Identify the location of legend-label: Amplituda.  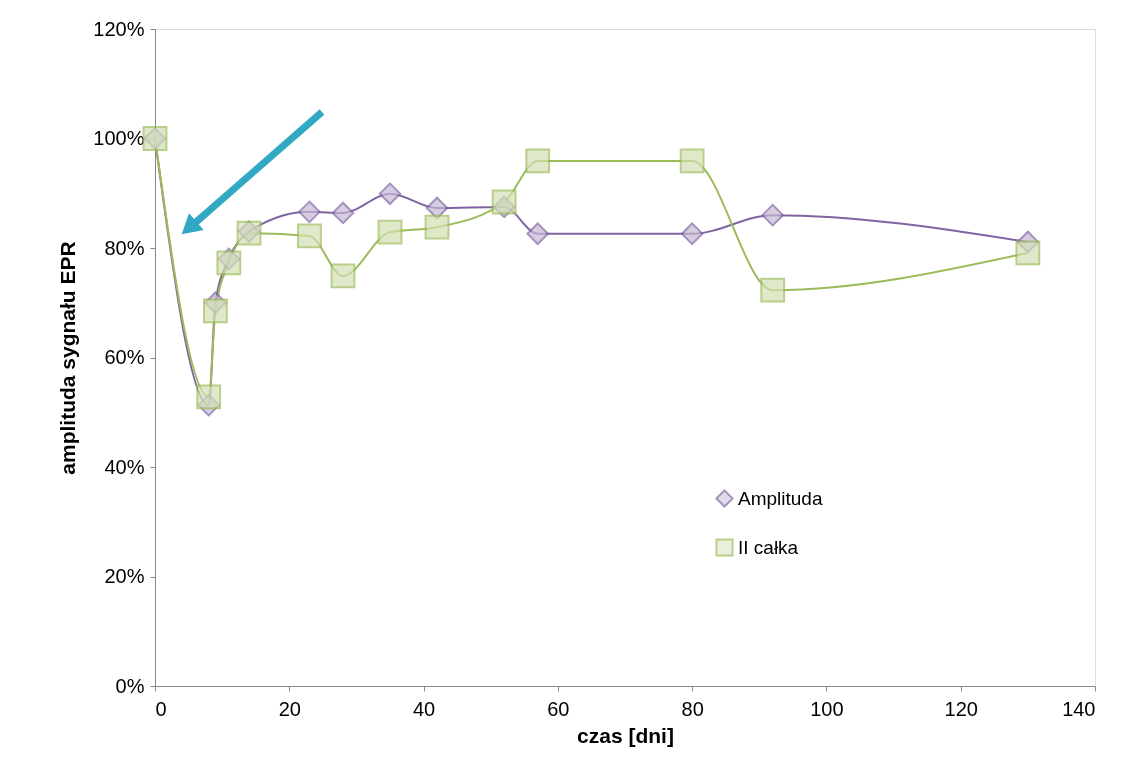
(780, 498).